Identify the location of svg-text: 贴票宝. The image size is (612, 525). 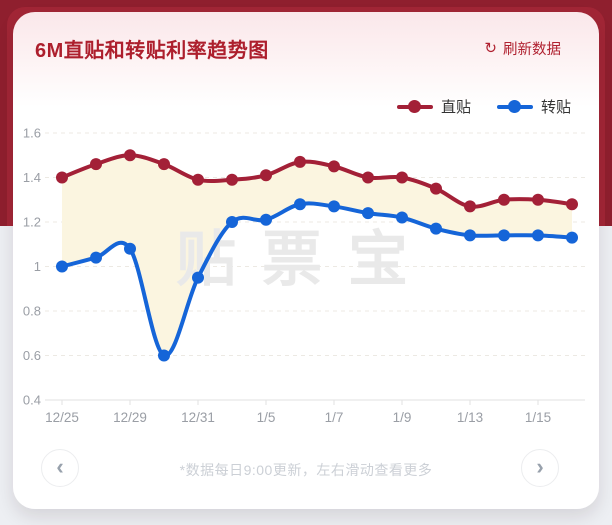
(305, 259).